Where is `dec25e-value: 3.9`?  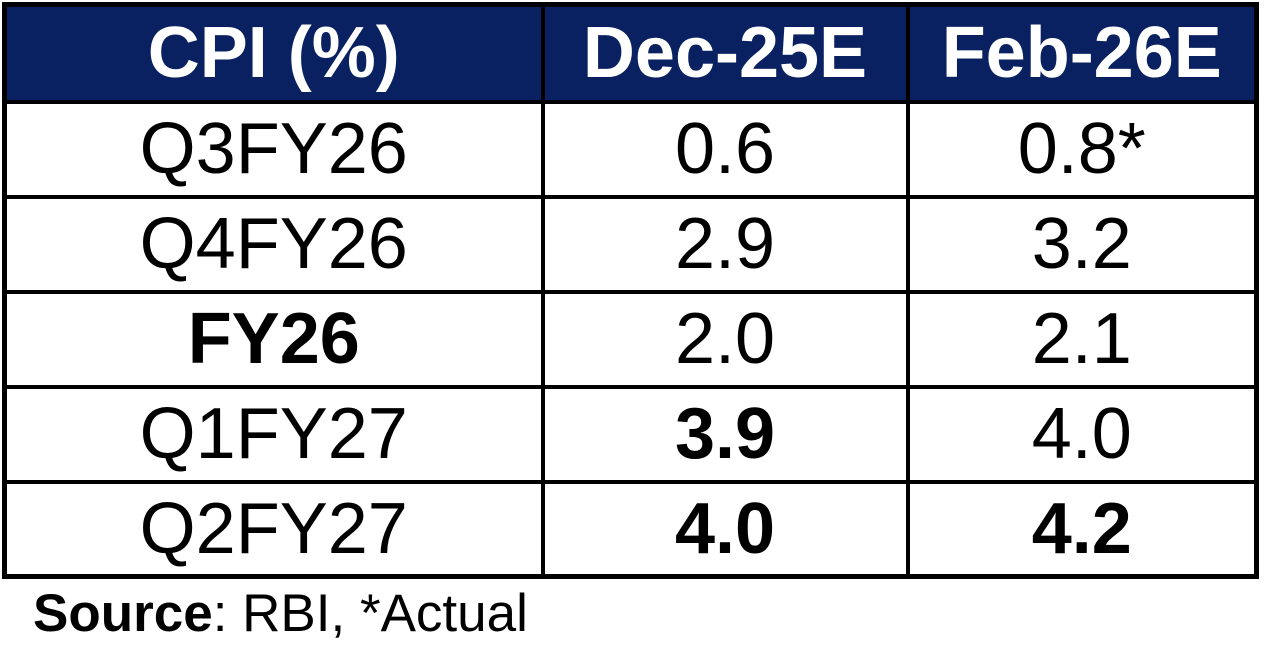 dec25e-value: 3.9 is located at coordinates (725, 434).